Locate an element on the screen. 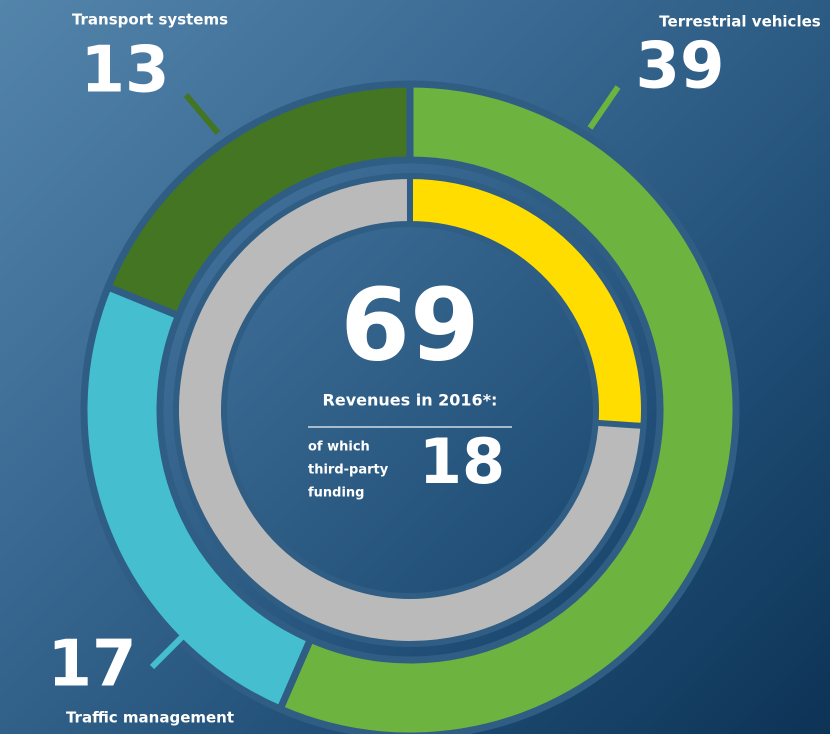 The width and height of the screenshot is (830, 734). total-value: 69 is located at coordinates (409, 324).